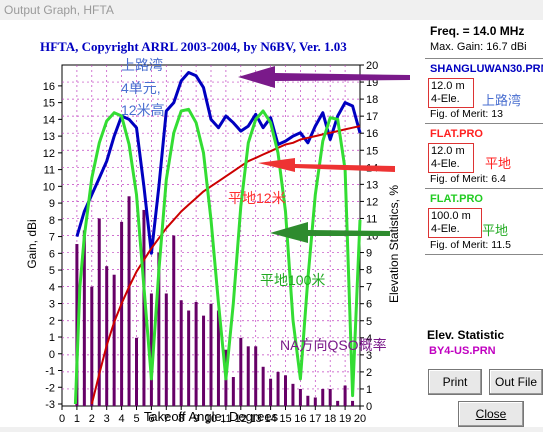 The image size is (543, 432). What do you see at coordinates (92, 419) in the screenshot?
I see `x-tick-label: 2` at bounding box center [92, 419].